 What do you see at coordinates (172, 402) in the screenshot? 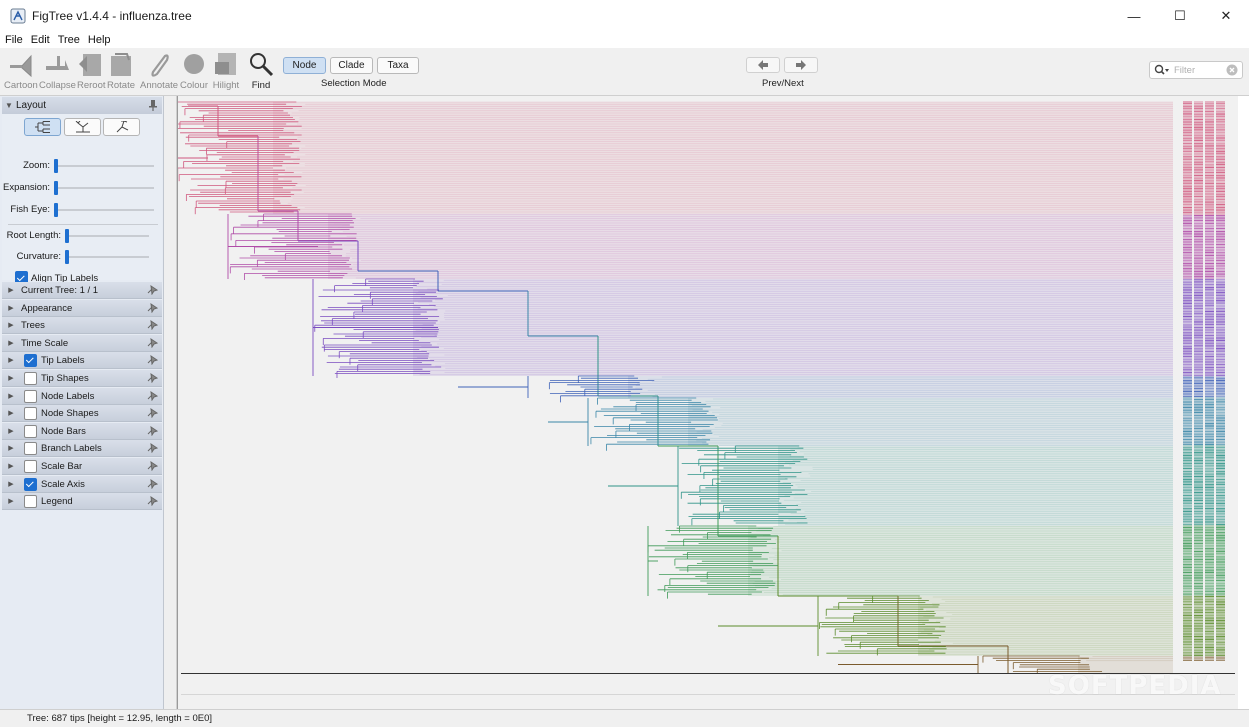
I see `panel-splitter` at bounding box center [172, 402].